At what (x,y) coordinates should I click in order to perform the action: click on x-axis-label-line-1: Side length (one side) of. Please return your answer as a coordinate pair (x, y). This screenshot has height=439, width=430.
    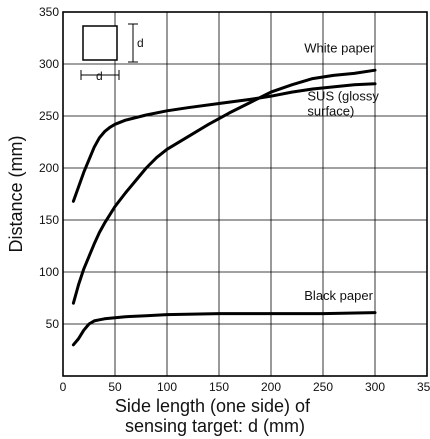
    Looking at the image, I should click on (213, 406).